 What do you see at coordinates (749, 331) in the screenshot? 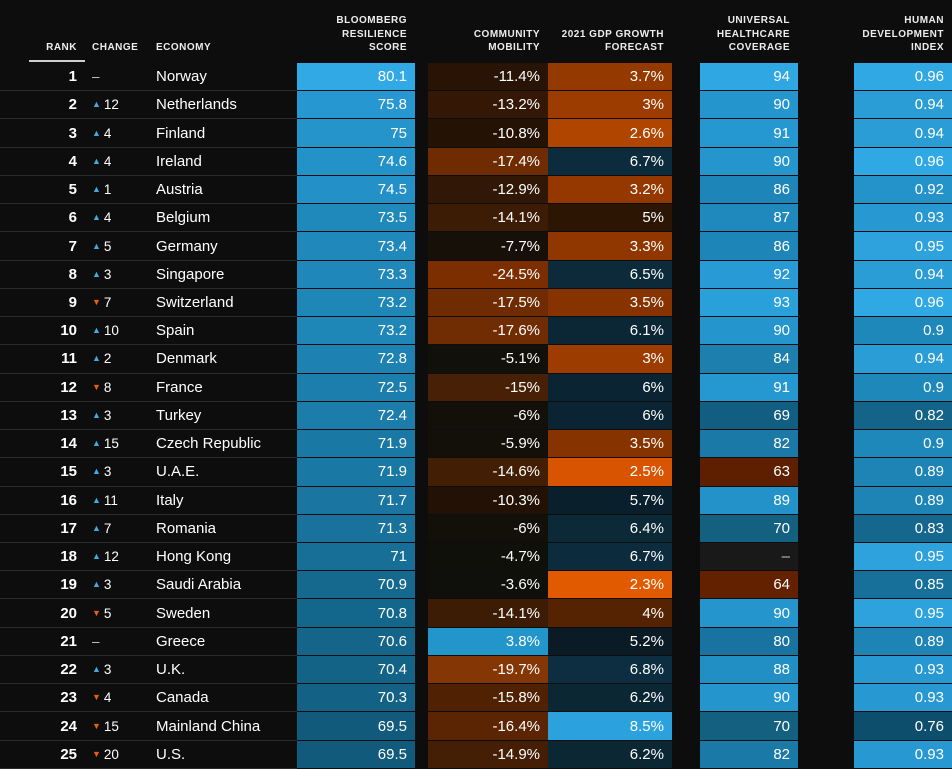
I see `healthcare-cell: 90` at bounding box center [749, 331].